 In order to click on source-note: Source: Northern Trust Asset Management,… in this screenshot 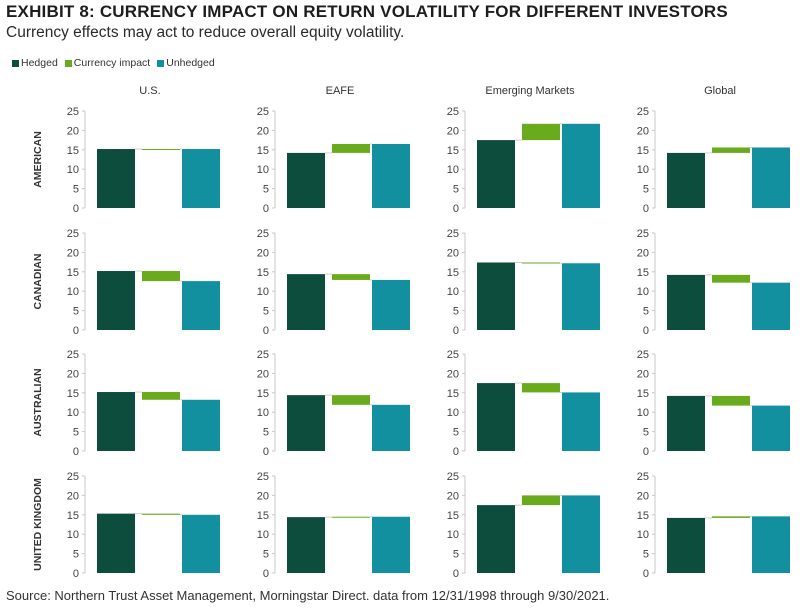, I will do `click(308, 595)`.